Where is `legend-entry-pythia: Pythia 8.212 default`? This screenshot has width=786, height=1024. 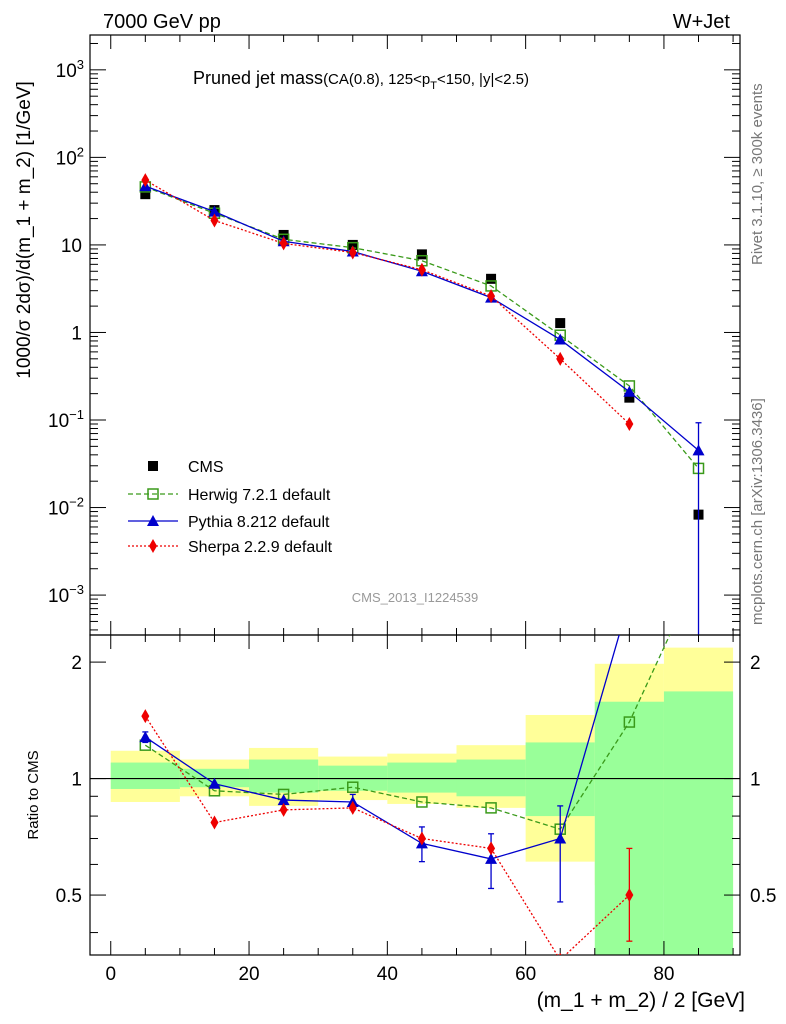
legend-entry-pythia: Pythia 8.212 default is located at coordinates (229, 522).